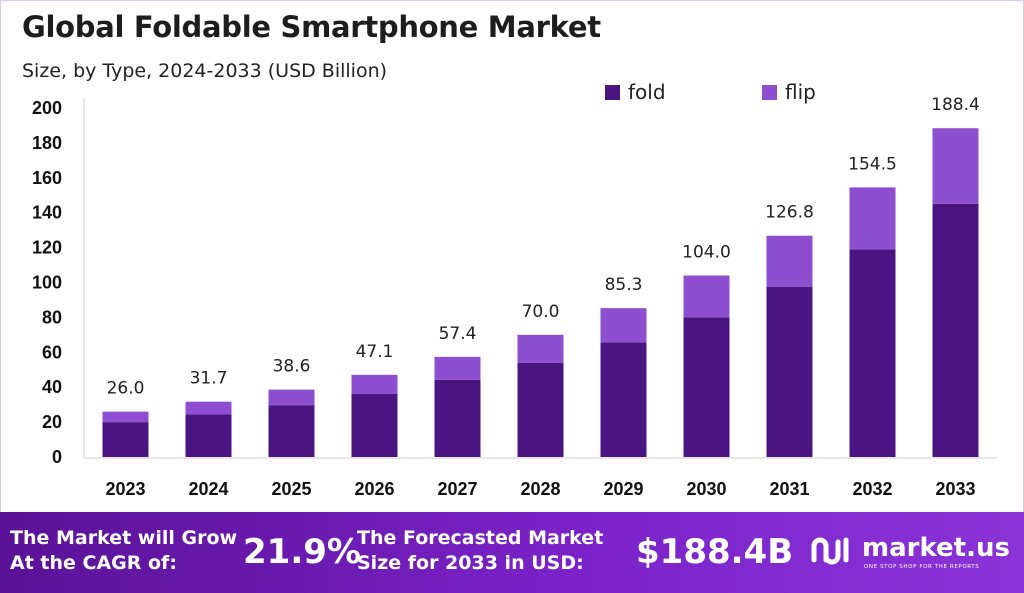 The image size is (1024, 593). What do you see at coordinates (872, 353) in the screenshot?
I see `bar-fold-2032` at bounding box center [872, 353].